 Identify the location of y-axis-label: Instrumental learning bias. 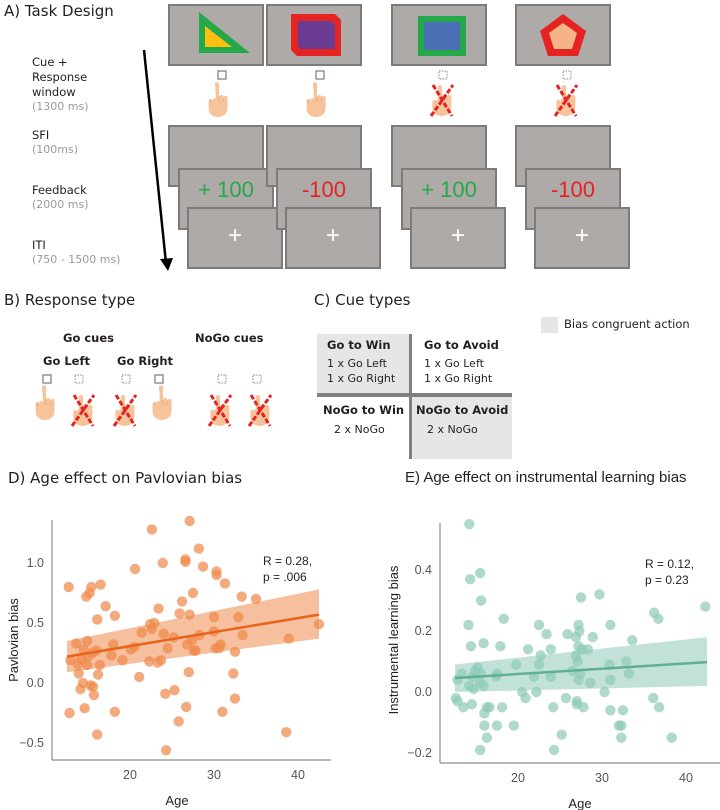
(393, 639).